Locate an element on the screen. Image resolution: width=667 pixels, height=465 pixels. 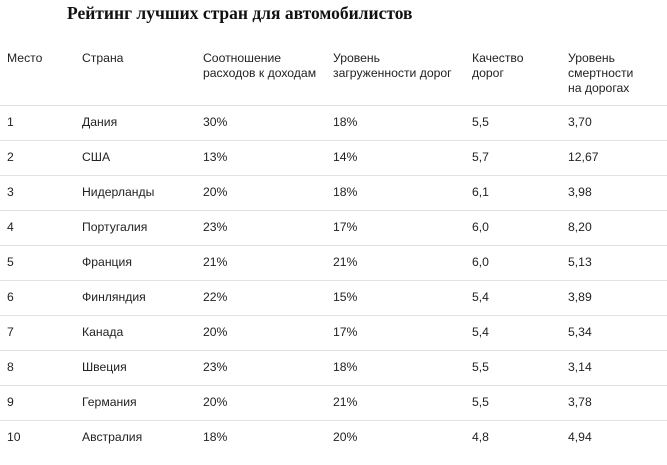
table-title: Рейтинг лучших стран для автомобилистов is located at coordinates (240, 13).